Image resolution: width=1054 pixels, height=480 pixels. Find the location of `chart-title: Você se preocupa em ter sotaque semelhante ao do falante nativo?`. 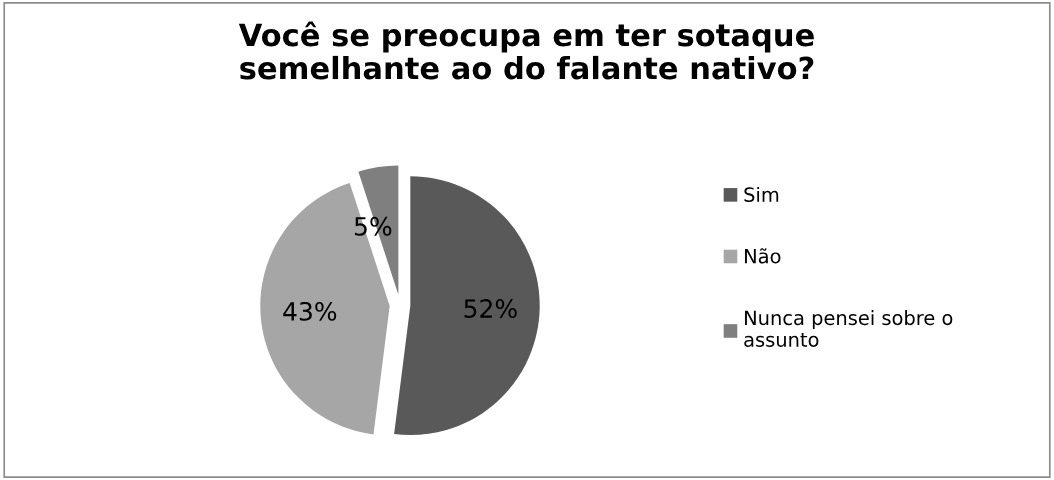

chart-title: Você se preocupa em ter sotaque semelhante ao do falante nativo? is located at coordinates (526, 50).